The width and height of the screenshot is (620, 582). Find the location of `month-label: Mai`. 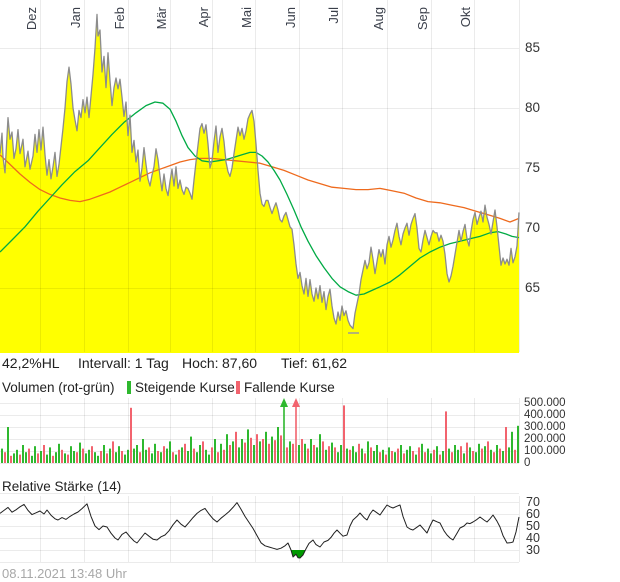

month-label: Mai is located at coordinates (246, 17).